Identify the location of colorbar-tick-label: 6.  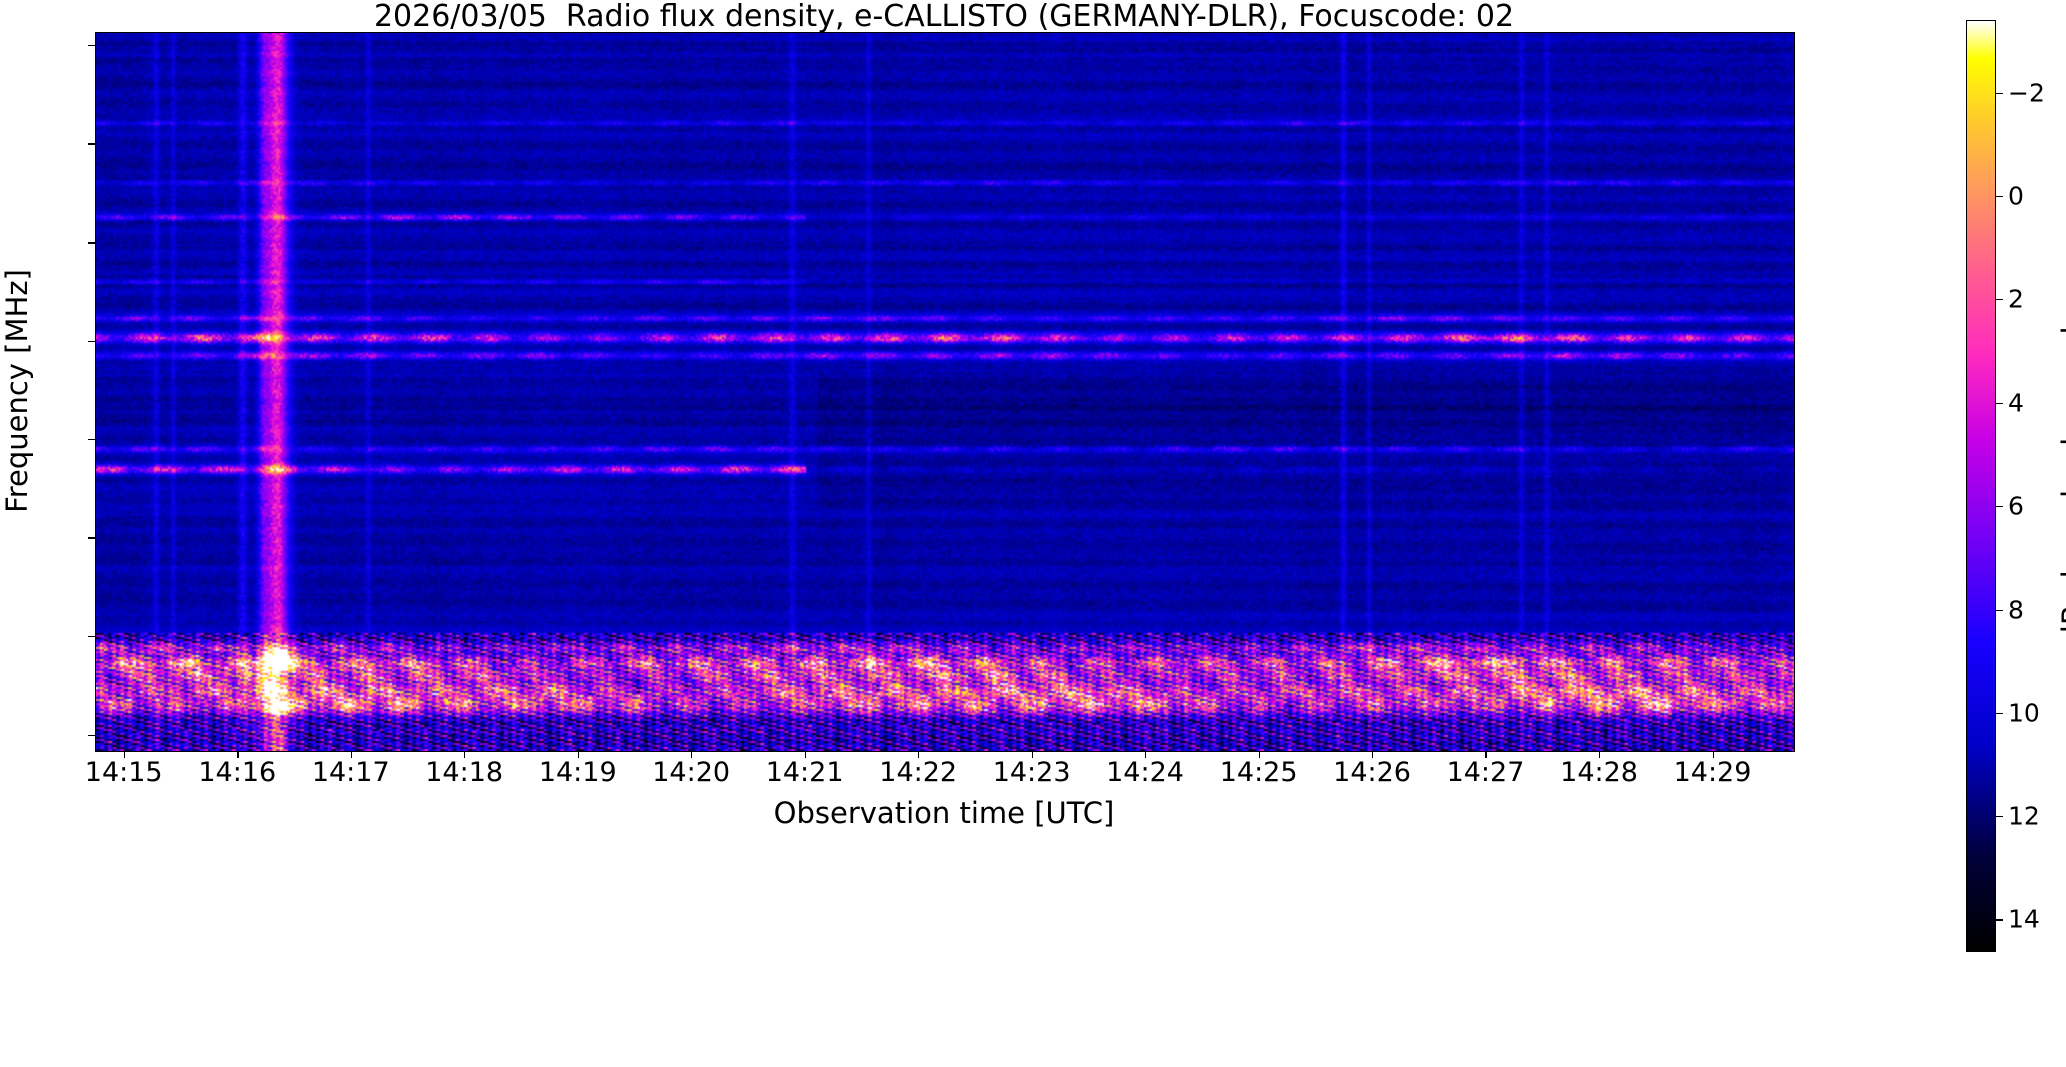
(2016, 506).